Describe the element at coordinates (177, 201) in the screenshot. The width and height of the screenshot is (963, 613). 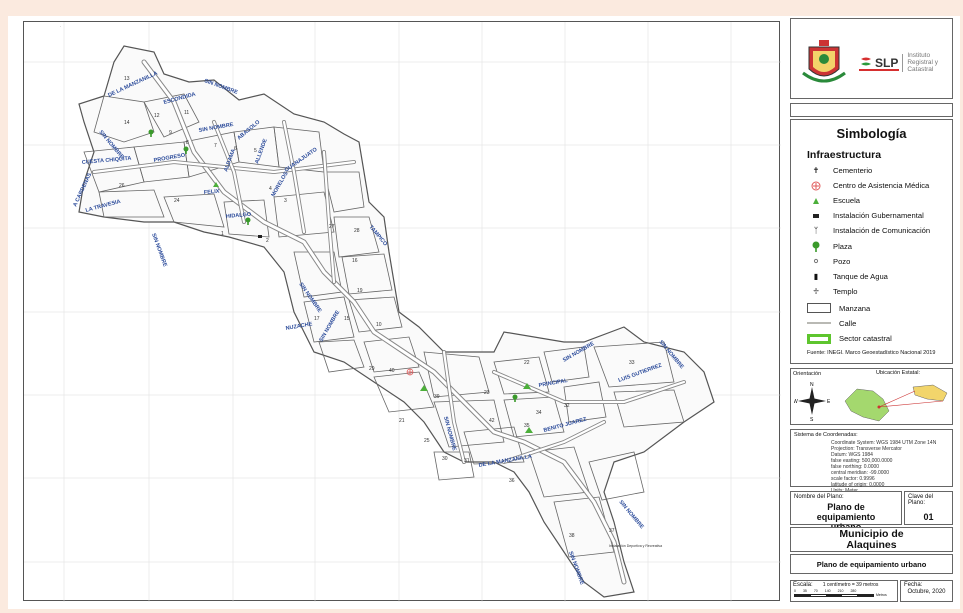
I see `svg-text: 24` at that location.